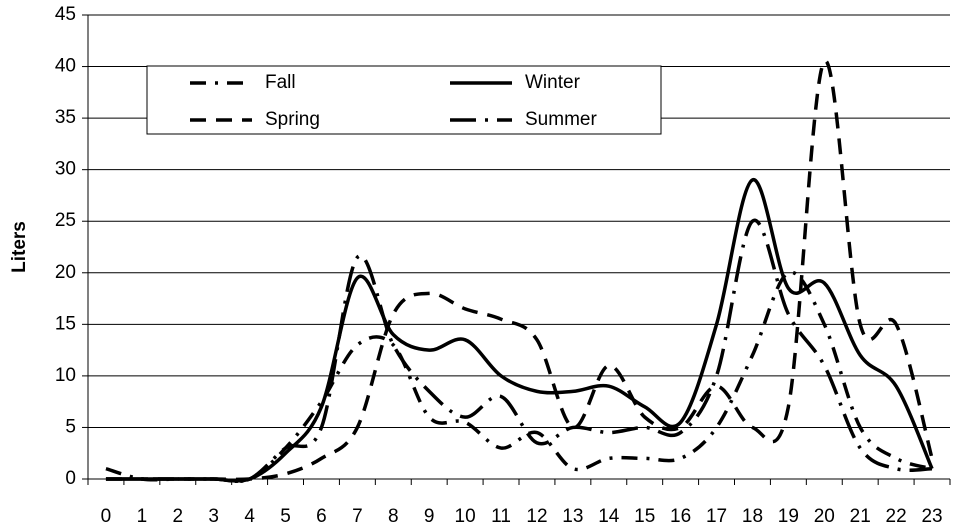 The height and width of the screenshot is (529, 953). What do you see at coordinates (572, 516) in the screenshot?
I see `x-tick-label: 13` at bounding box center [572, 516].